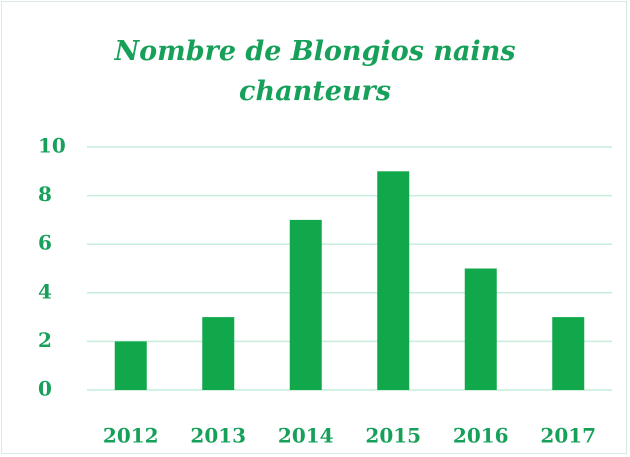  What do you see at coordinates (45, 243) in the screenshot?
I see `y-tick-label: 6` at bounding box center [45, 243].